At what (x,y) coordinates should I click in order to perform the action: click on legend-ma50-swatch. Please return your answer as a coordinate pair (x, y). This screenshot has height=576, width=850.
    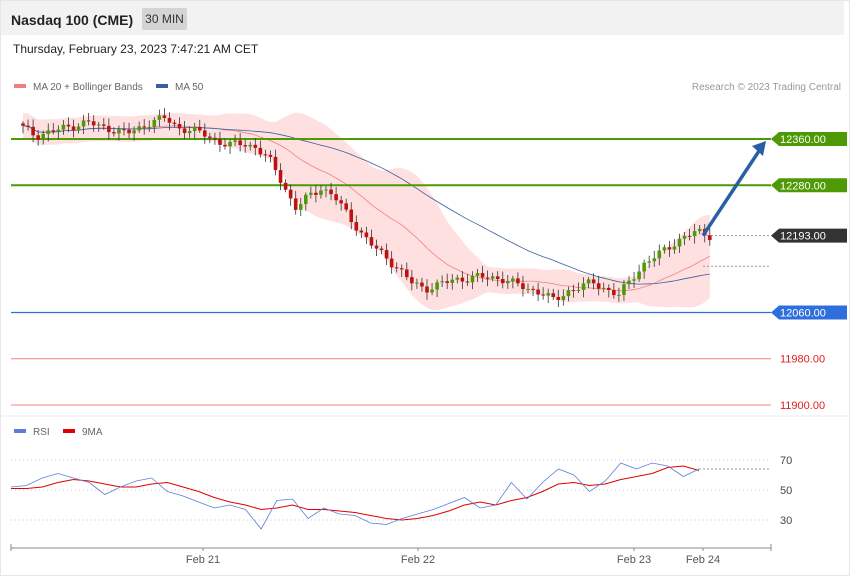
    Looking at the image, I should click on (162, 86).